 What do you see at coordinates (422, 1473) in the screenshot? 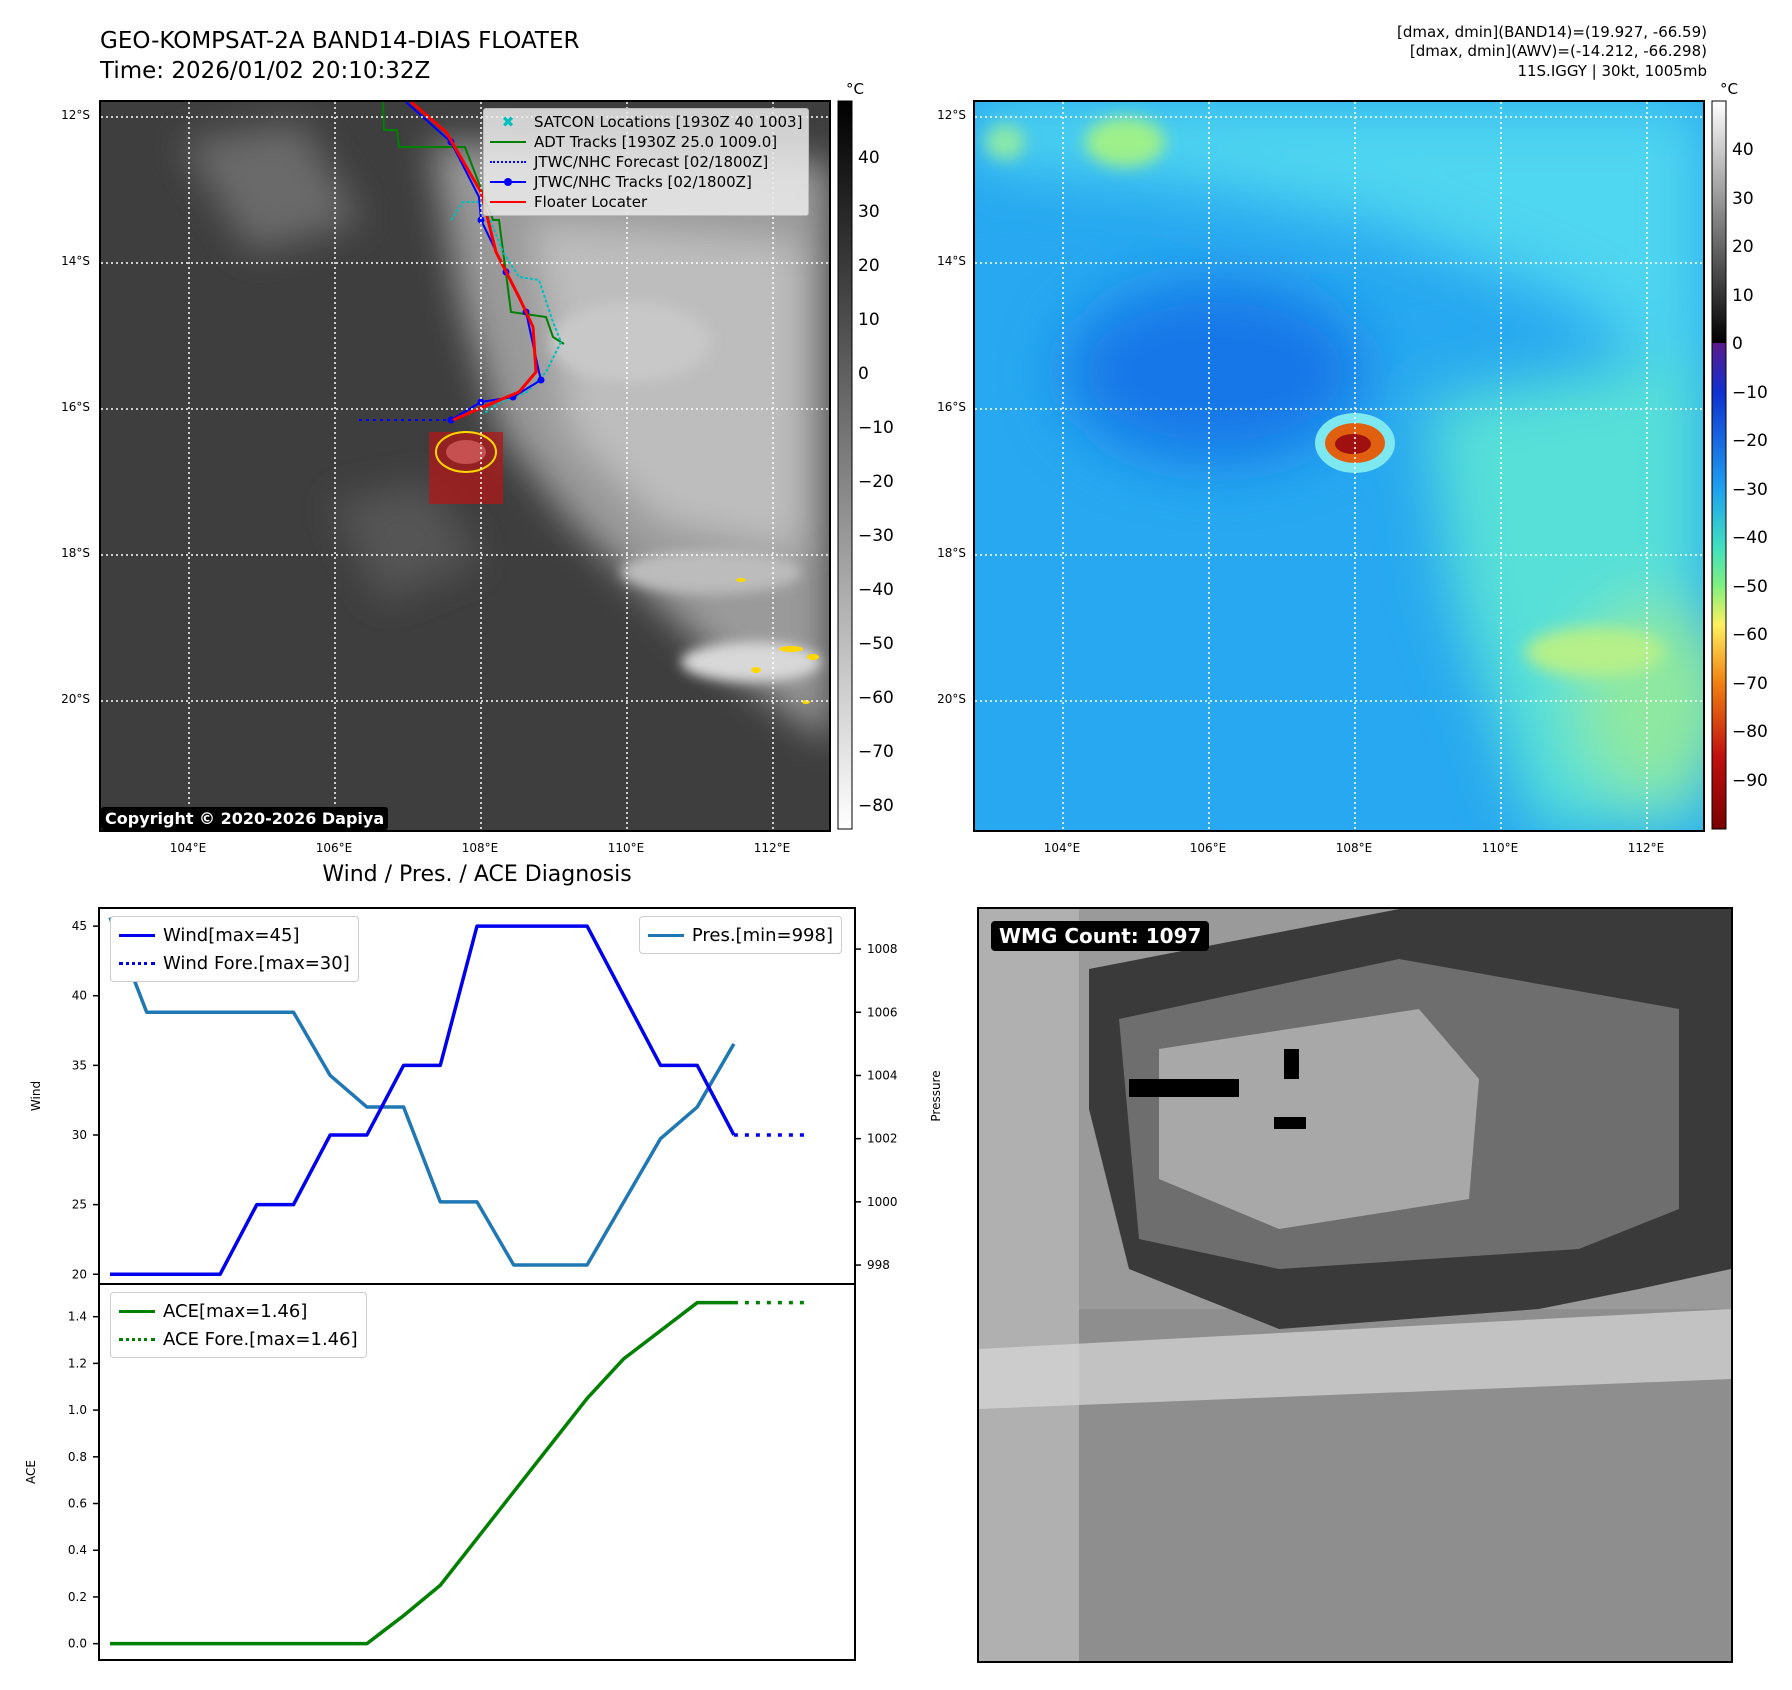
I see `ace-series-line` at bounding box center [422, 1473].